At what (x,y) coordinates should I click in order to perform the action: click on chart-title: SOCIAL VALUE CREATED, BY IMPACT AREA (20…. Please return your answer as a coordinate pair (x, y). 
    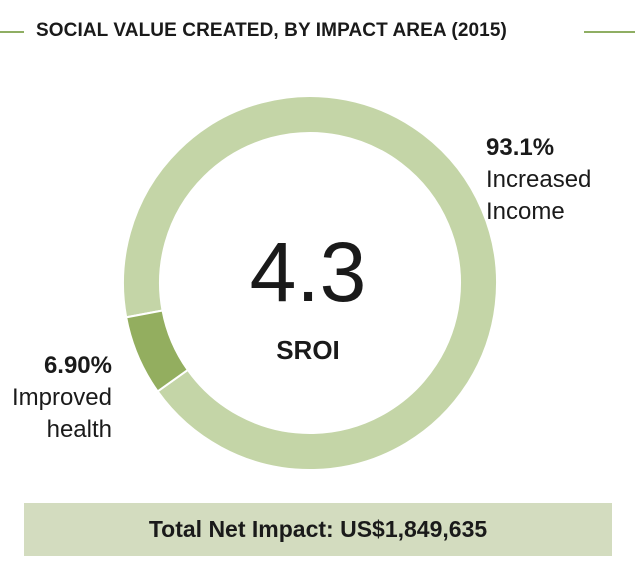
    Looking at the image, I should click on (271, 30).